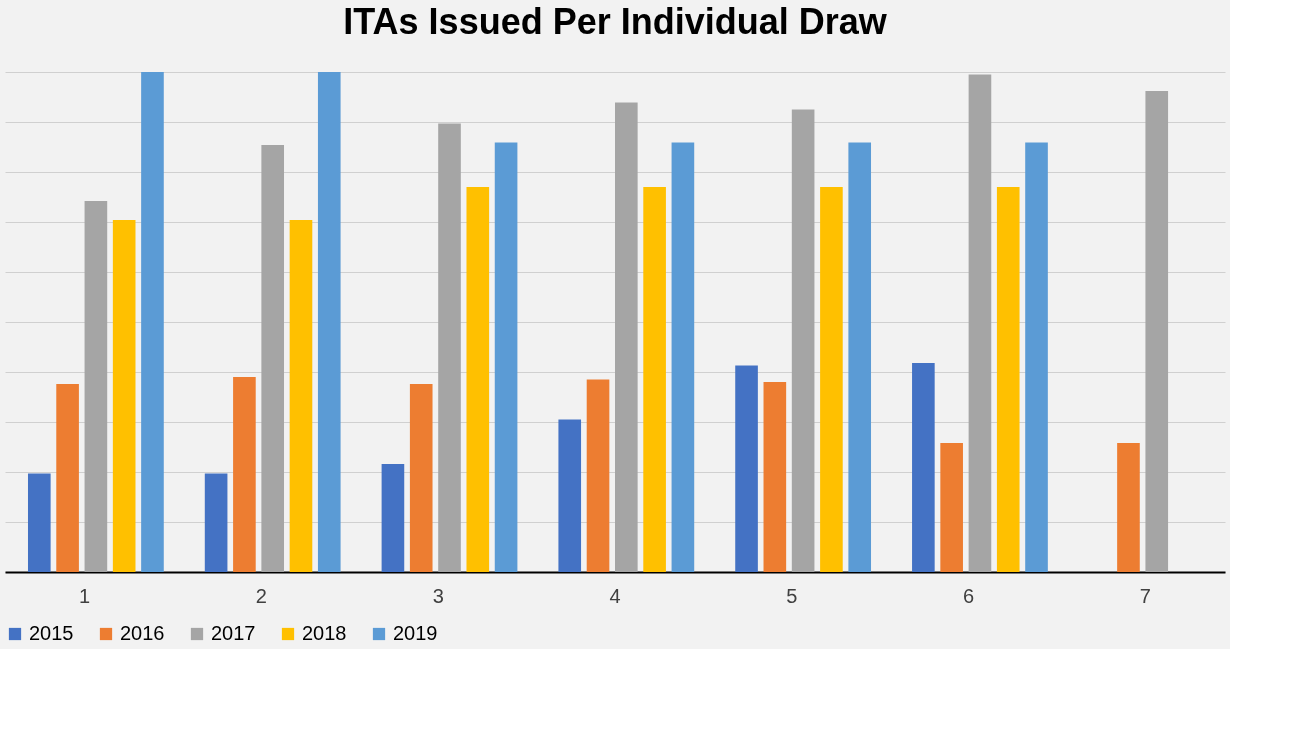 This screenshot has height=754, width=1300. I want to click on chart-title: ITAs Issued Per Individual Draw, so click(615, 21).